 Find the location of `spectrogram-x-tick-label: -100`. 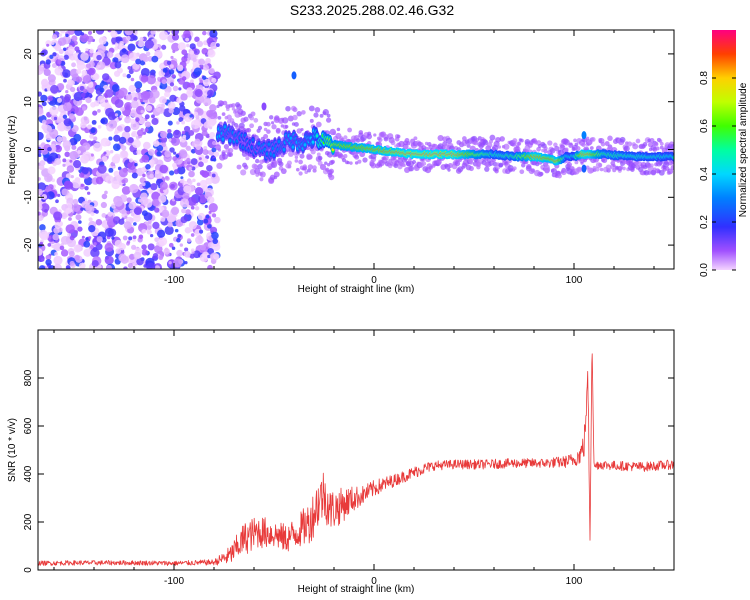

spectrogram-x-tick-label: -100 is located at coordinates (174, 280).